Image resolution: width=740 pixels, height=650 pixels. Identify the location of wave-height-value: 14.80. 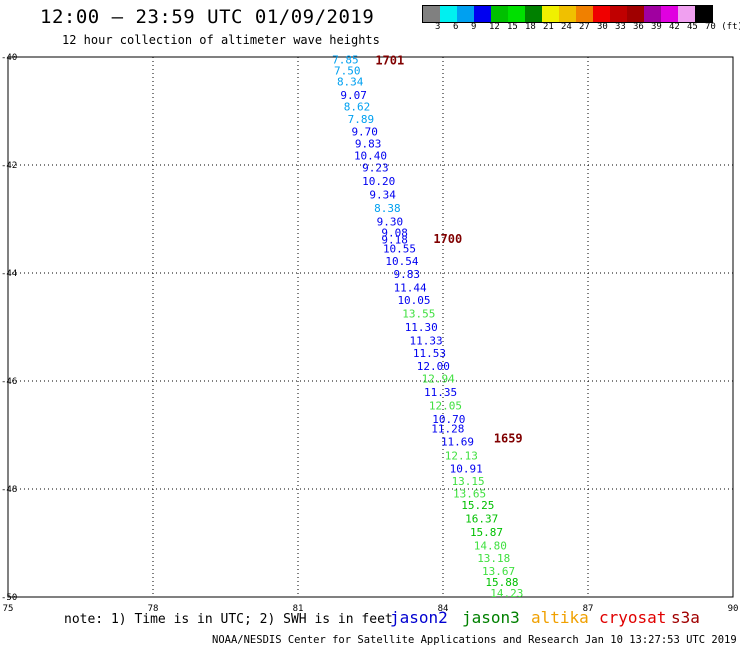
(490, 546).